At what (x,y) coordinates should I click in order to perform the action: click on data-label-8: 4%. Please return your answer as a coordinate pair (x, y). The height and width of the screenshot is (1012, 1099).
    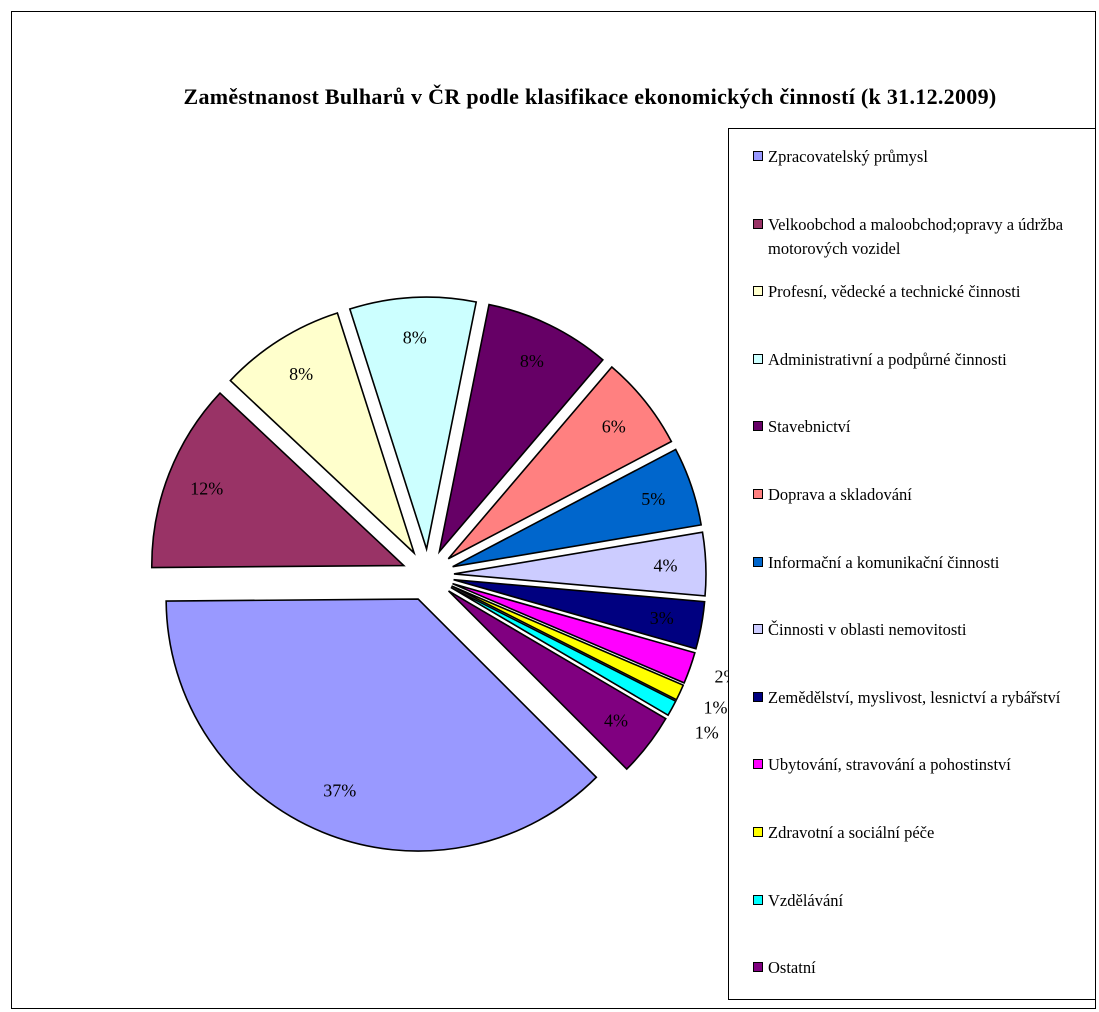
    Looking at the image, I should click on (666, 566).